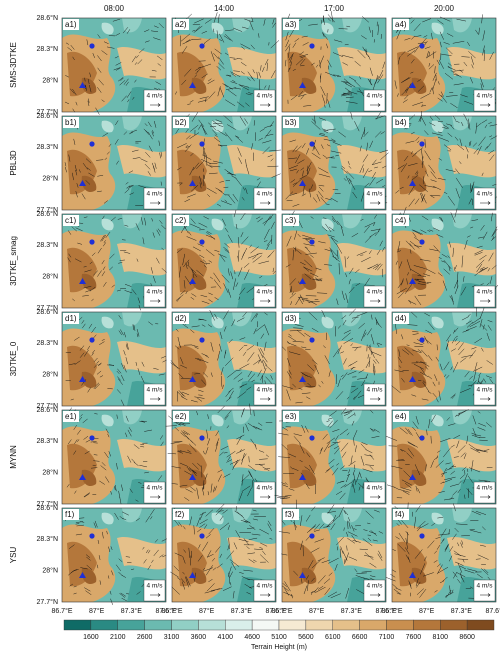 This screenshot has height=664, width=500. I want to click on lon-tick-label: 87.3°E, so click(351, 611).